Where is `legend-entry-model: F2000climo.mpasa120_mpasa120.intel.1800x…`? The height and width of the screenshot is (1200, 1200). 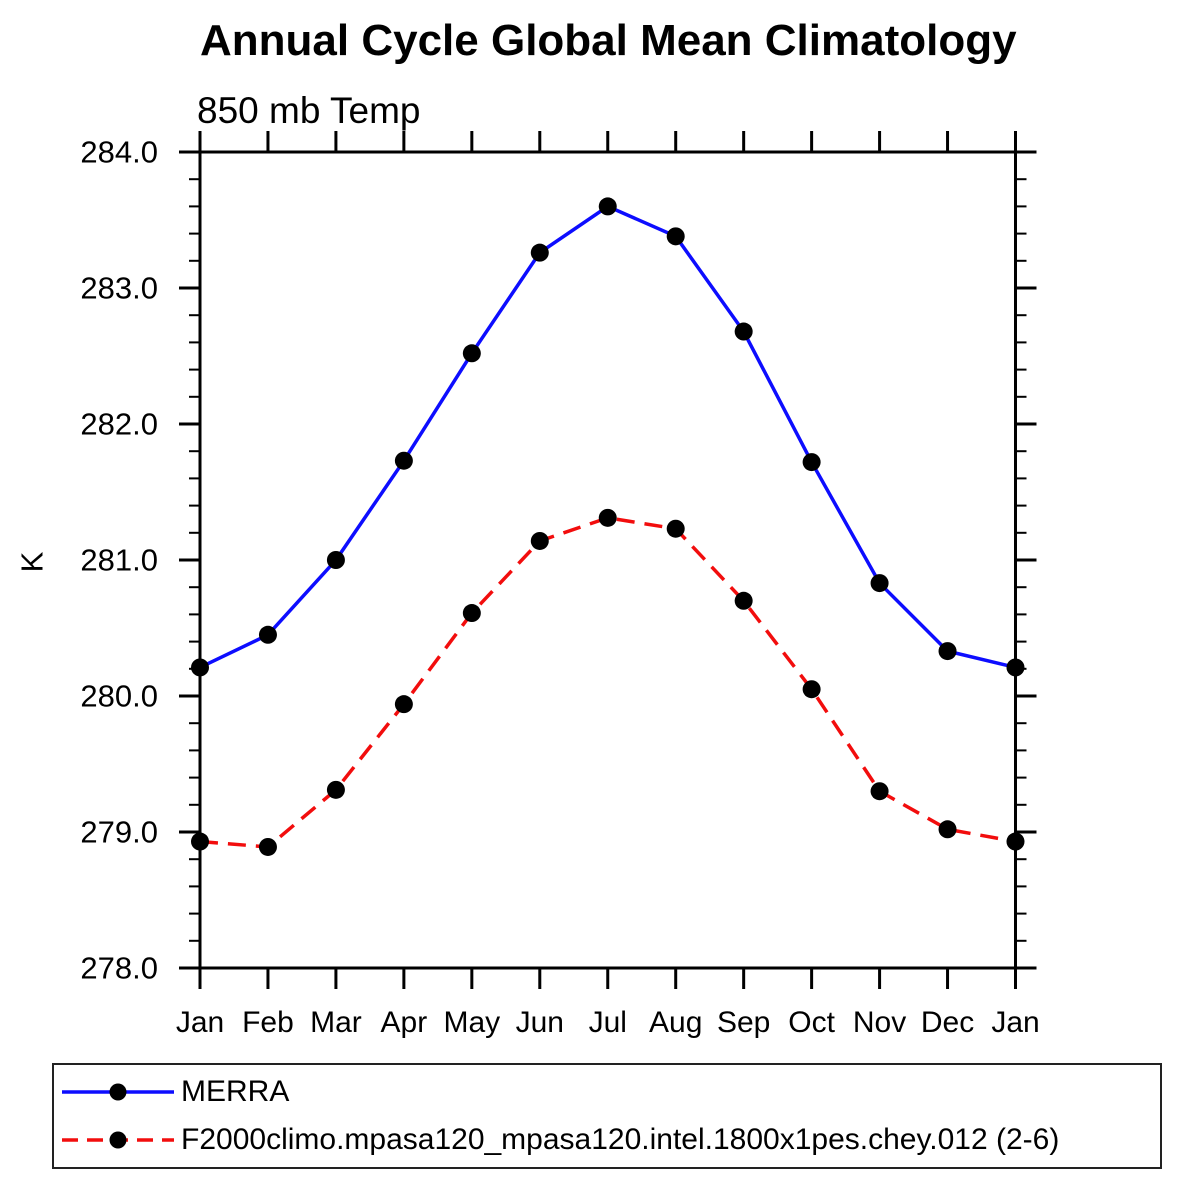
legend-entry-model: F2000climo.mpasa120_mpasa120.intel.1800x… is located at coordinates (609, 1140).